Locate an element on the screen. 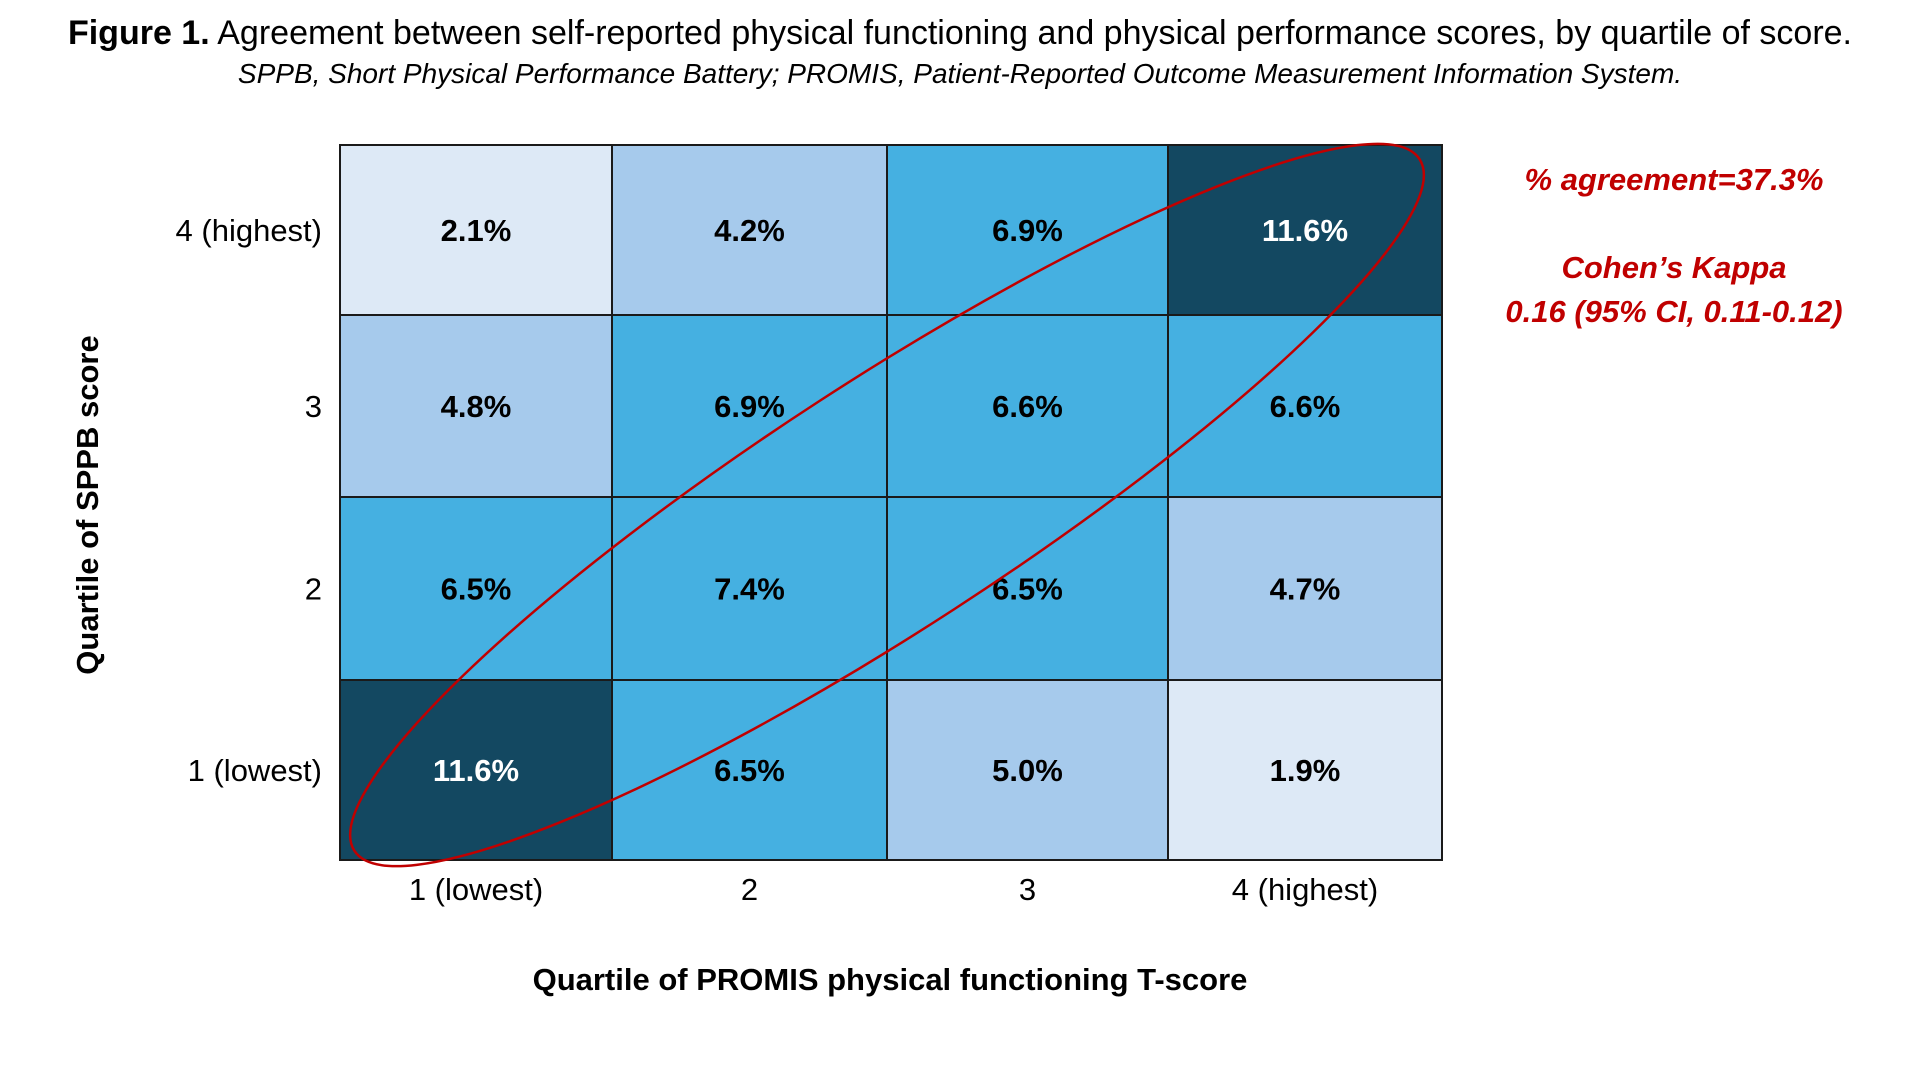 This screenshot has height=1080, width=1920. cell-value-label: 7.4% is located at coordinates (749, 589).